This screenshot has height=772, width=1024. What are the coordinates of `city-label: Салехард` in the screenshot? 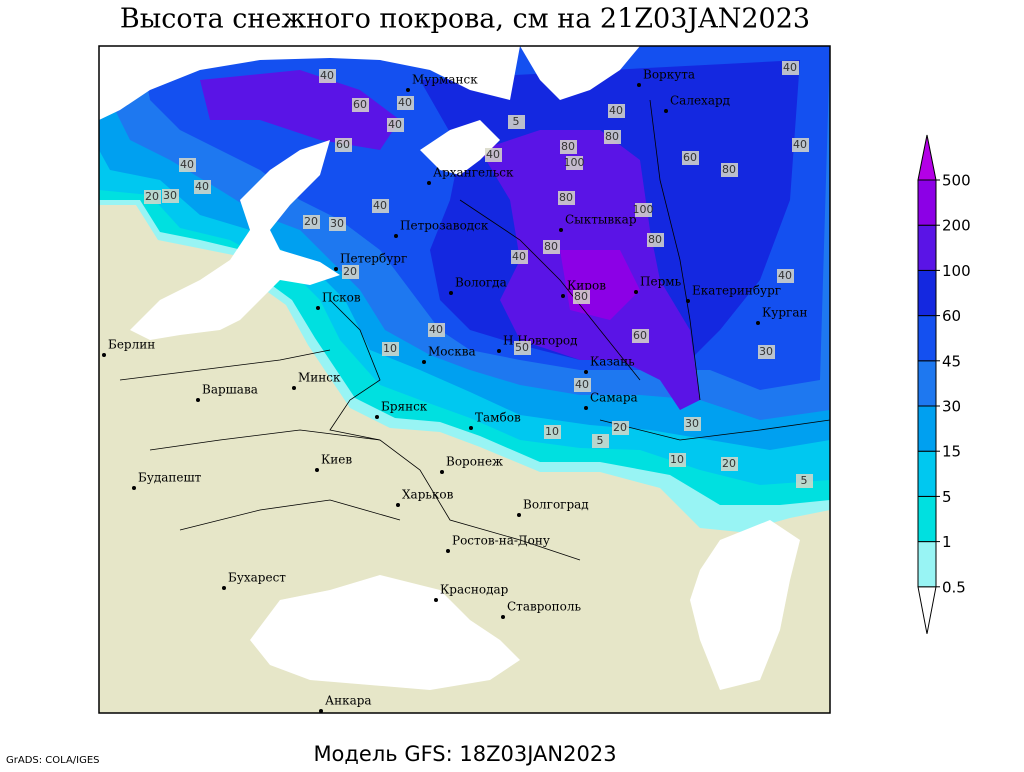 It's located at (700, 101).